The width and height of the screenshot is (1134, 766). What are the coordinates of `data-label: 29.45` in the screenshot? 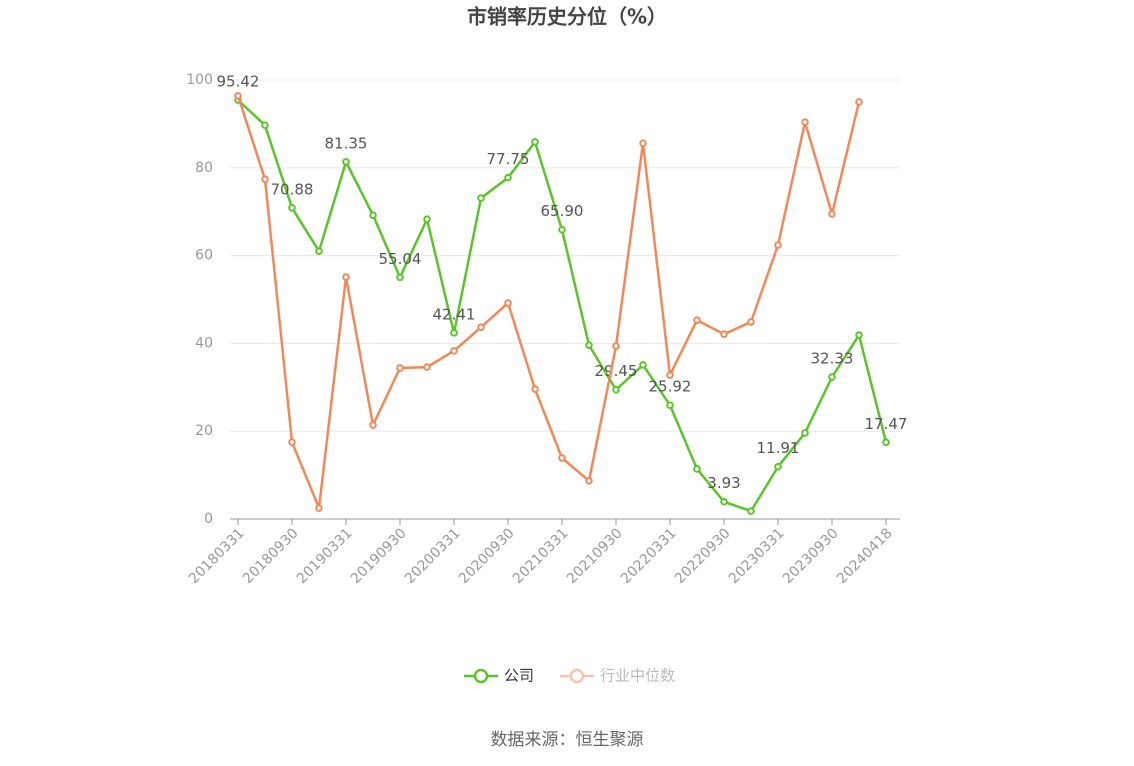 It's located at (616, 371).